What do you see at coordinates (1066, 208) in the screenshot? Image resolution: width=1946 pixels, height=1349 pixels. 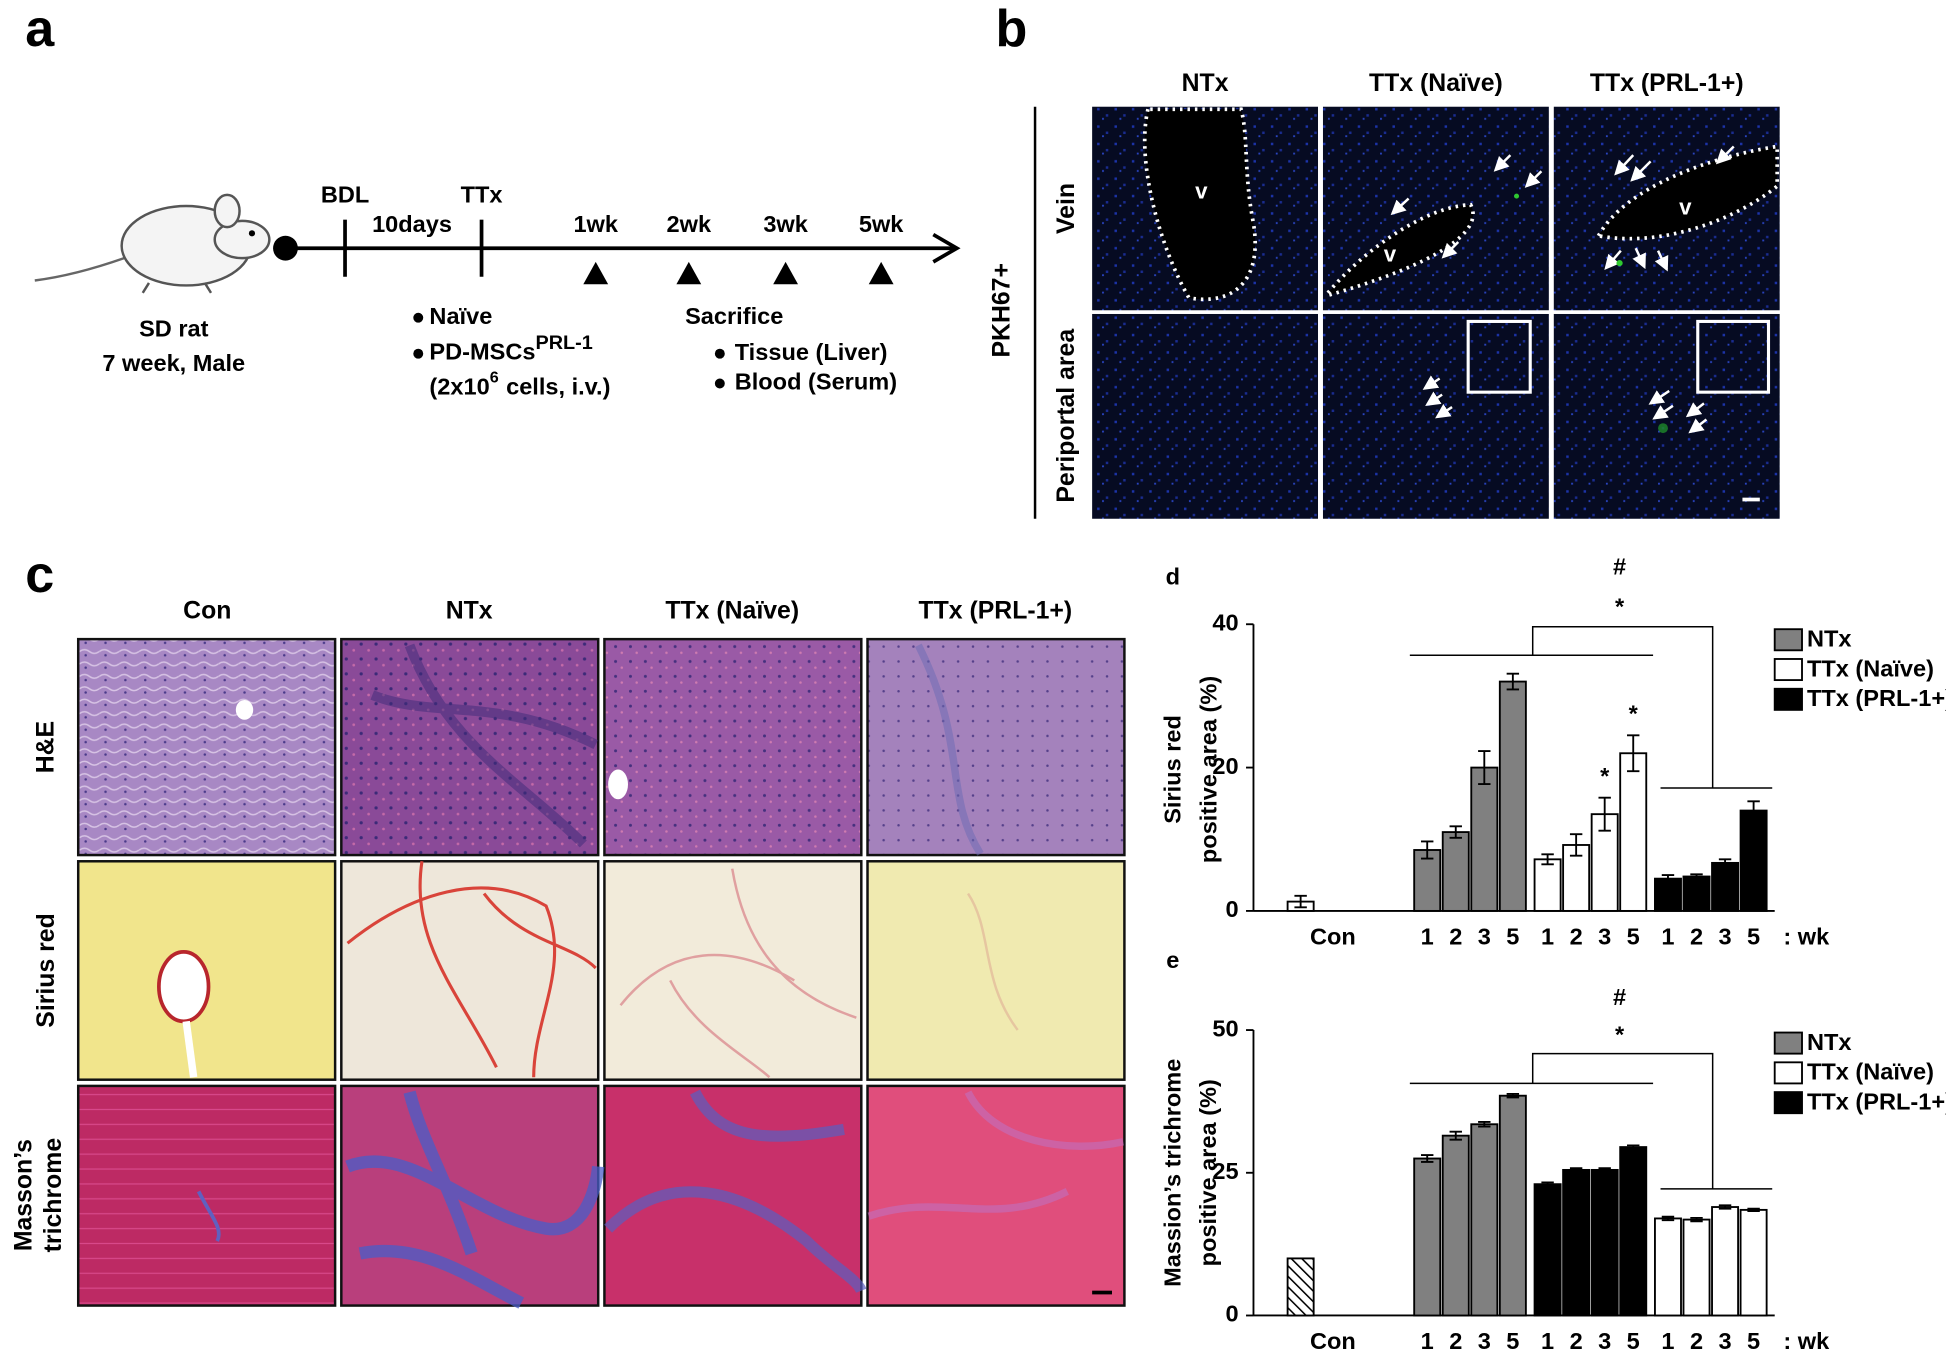 I see `row-label: Vein` at bounding box center [1066, 208].